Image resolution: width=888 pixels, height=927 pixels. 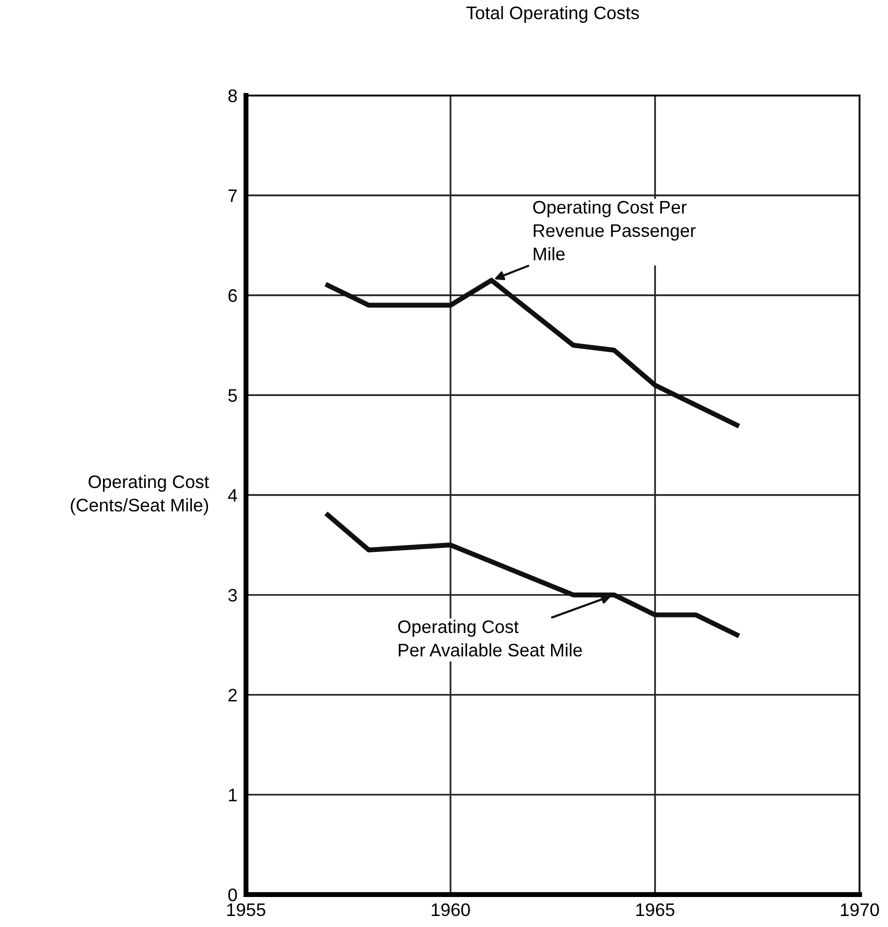 I want to click on annotation: Operating Cost Per Revenue Passenger Mile, so click(x=614, y=230).